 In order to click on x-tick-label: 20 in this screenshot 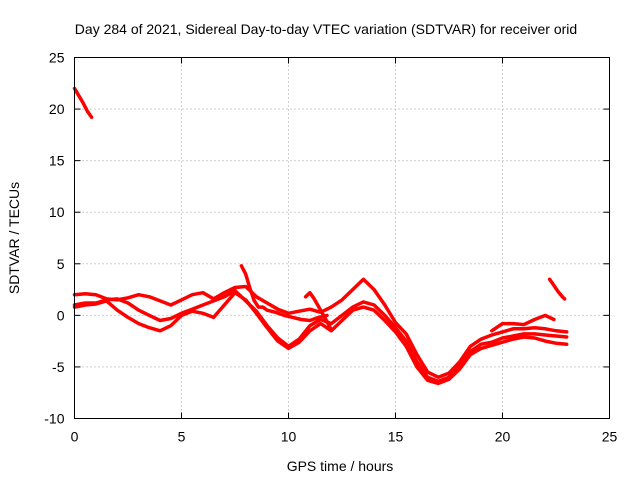, I will do `click(503, 437)`.